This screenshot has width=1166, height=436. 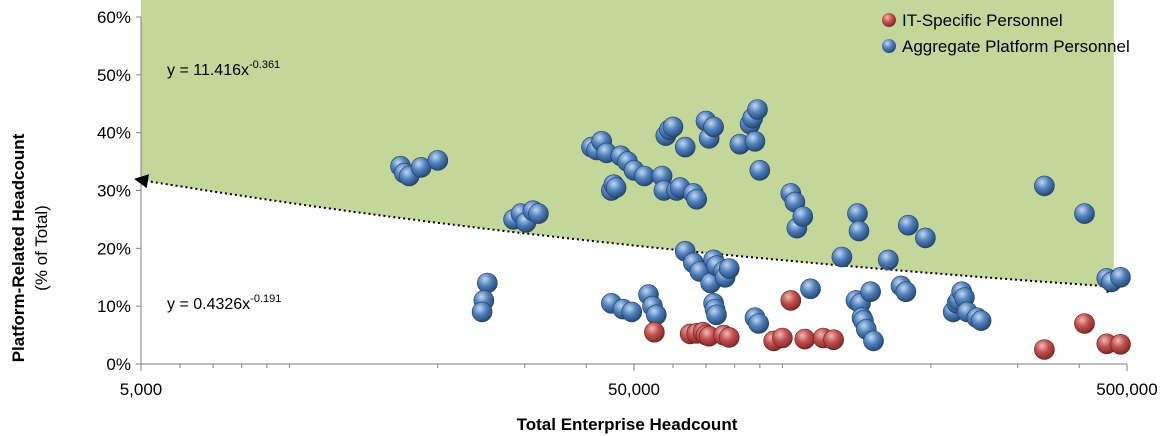 What do you see at coordinates (118, 364) in the screenshot?
I see `y-tick-label: 0%` at bounding box center [118, 364].